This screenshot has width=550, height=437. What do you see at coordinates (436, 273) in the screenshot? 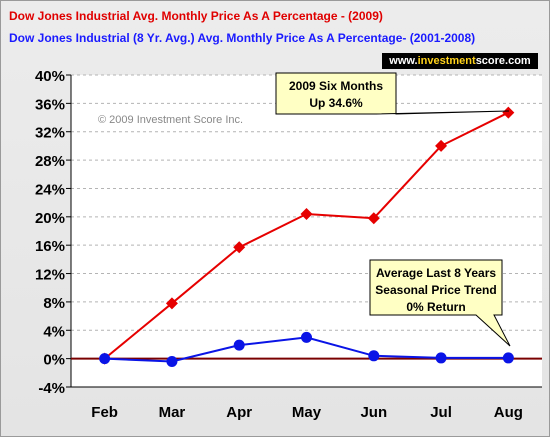
I see `callout-average-text: Average Last 8 Years` at bounding box center [436, 273].